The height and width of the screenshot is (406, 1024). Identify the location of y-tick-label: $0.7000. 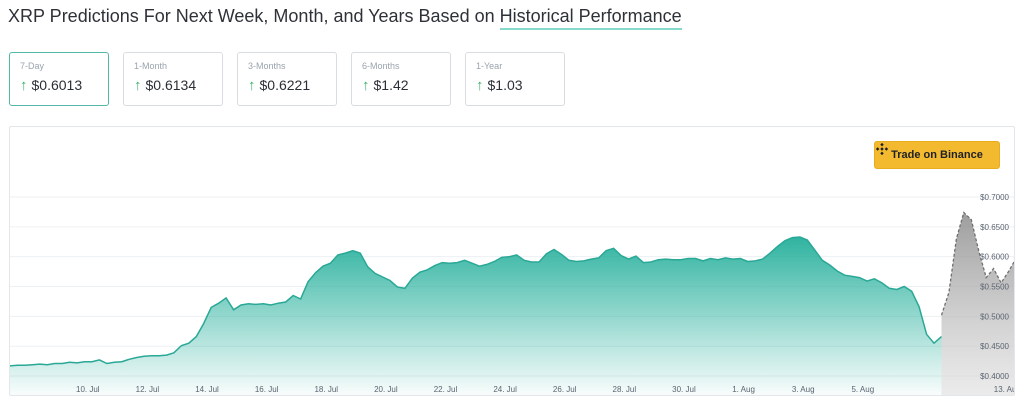
(994, 197).